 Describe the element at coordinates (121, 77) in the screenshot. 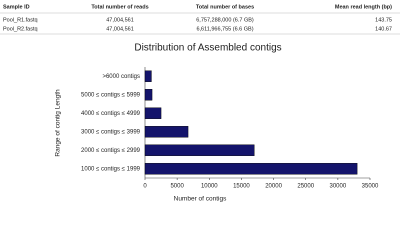

I see `y-tick-label: >6000 contigs` at that location.